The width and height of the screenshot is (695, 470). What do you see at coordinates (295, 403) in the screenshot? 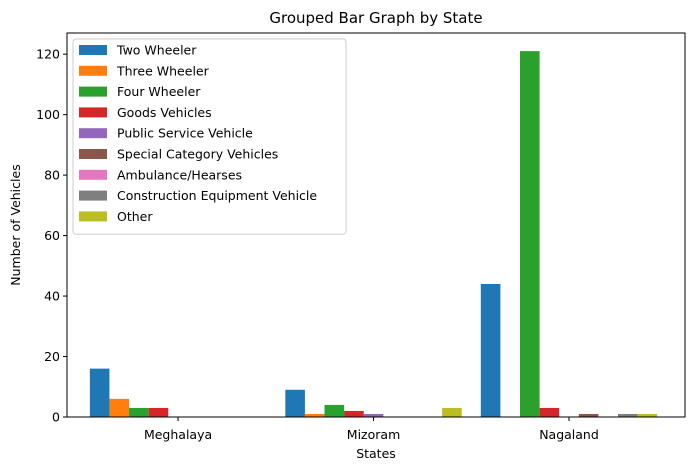
I see `bar-two-wheeler-mizoram` at bounding box center [295, 403].